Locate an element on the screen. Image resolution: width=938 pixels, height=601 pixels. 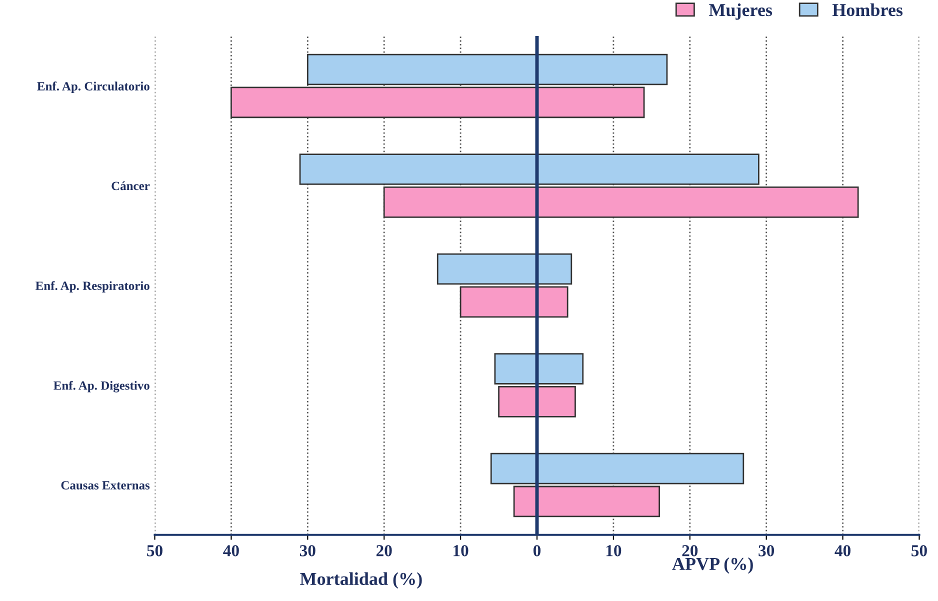
y-tick-label: Enf. Ap. Circulatorio is located at coordinates (93, 88).